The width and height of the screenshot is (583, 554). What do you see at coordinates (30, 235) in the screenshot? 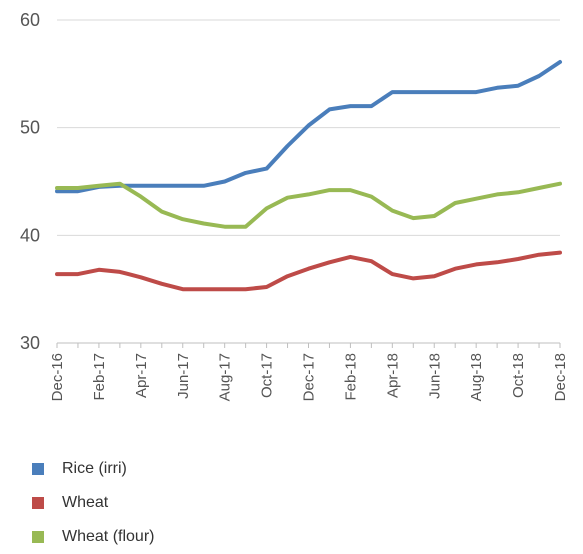
I see `y-tick-label: 40` at bounding box center [30, 235].